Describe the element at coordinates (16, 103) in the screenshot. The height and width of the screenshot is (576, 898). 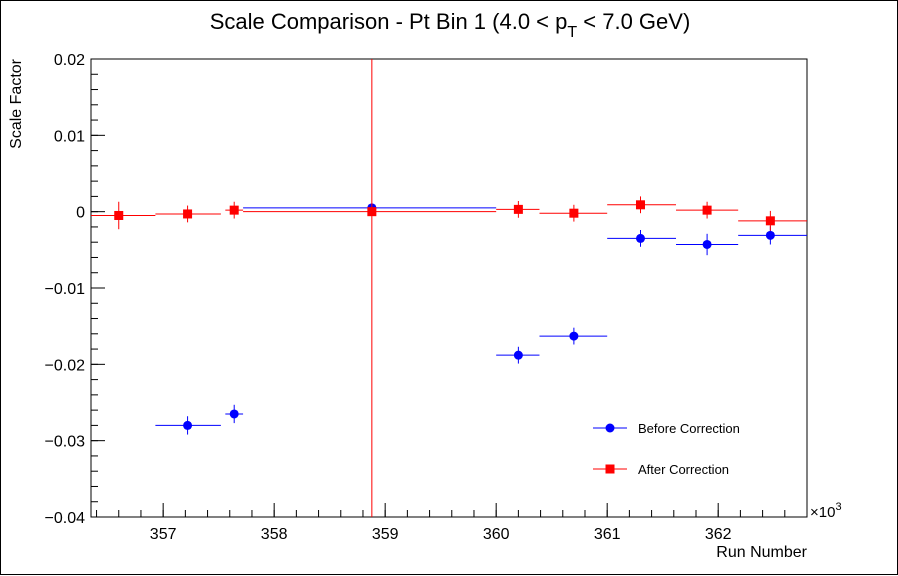
I see `y-axis-label: Scale Factor` at that location.